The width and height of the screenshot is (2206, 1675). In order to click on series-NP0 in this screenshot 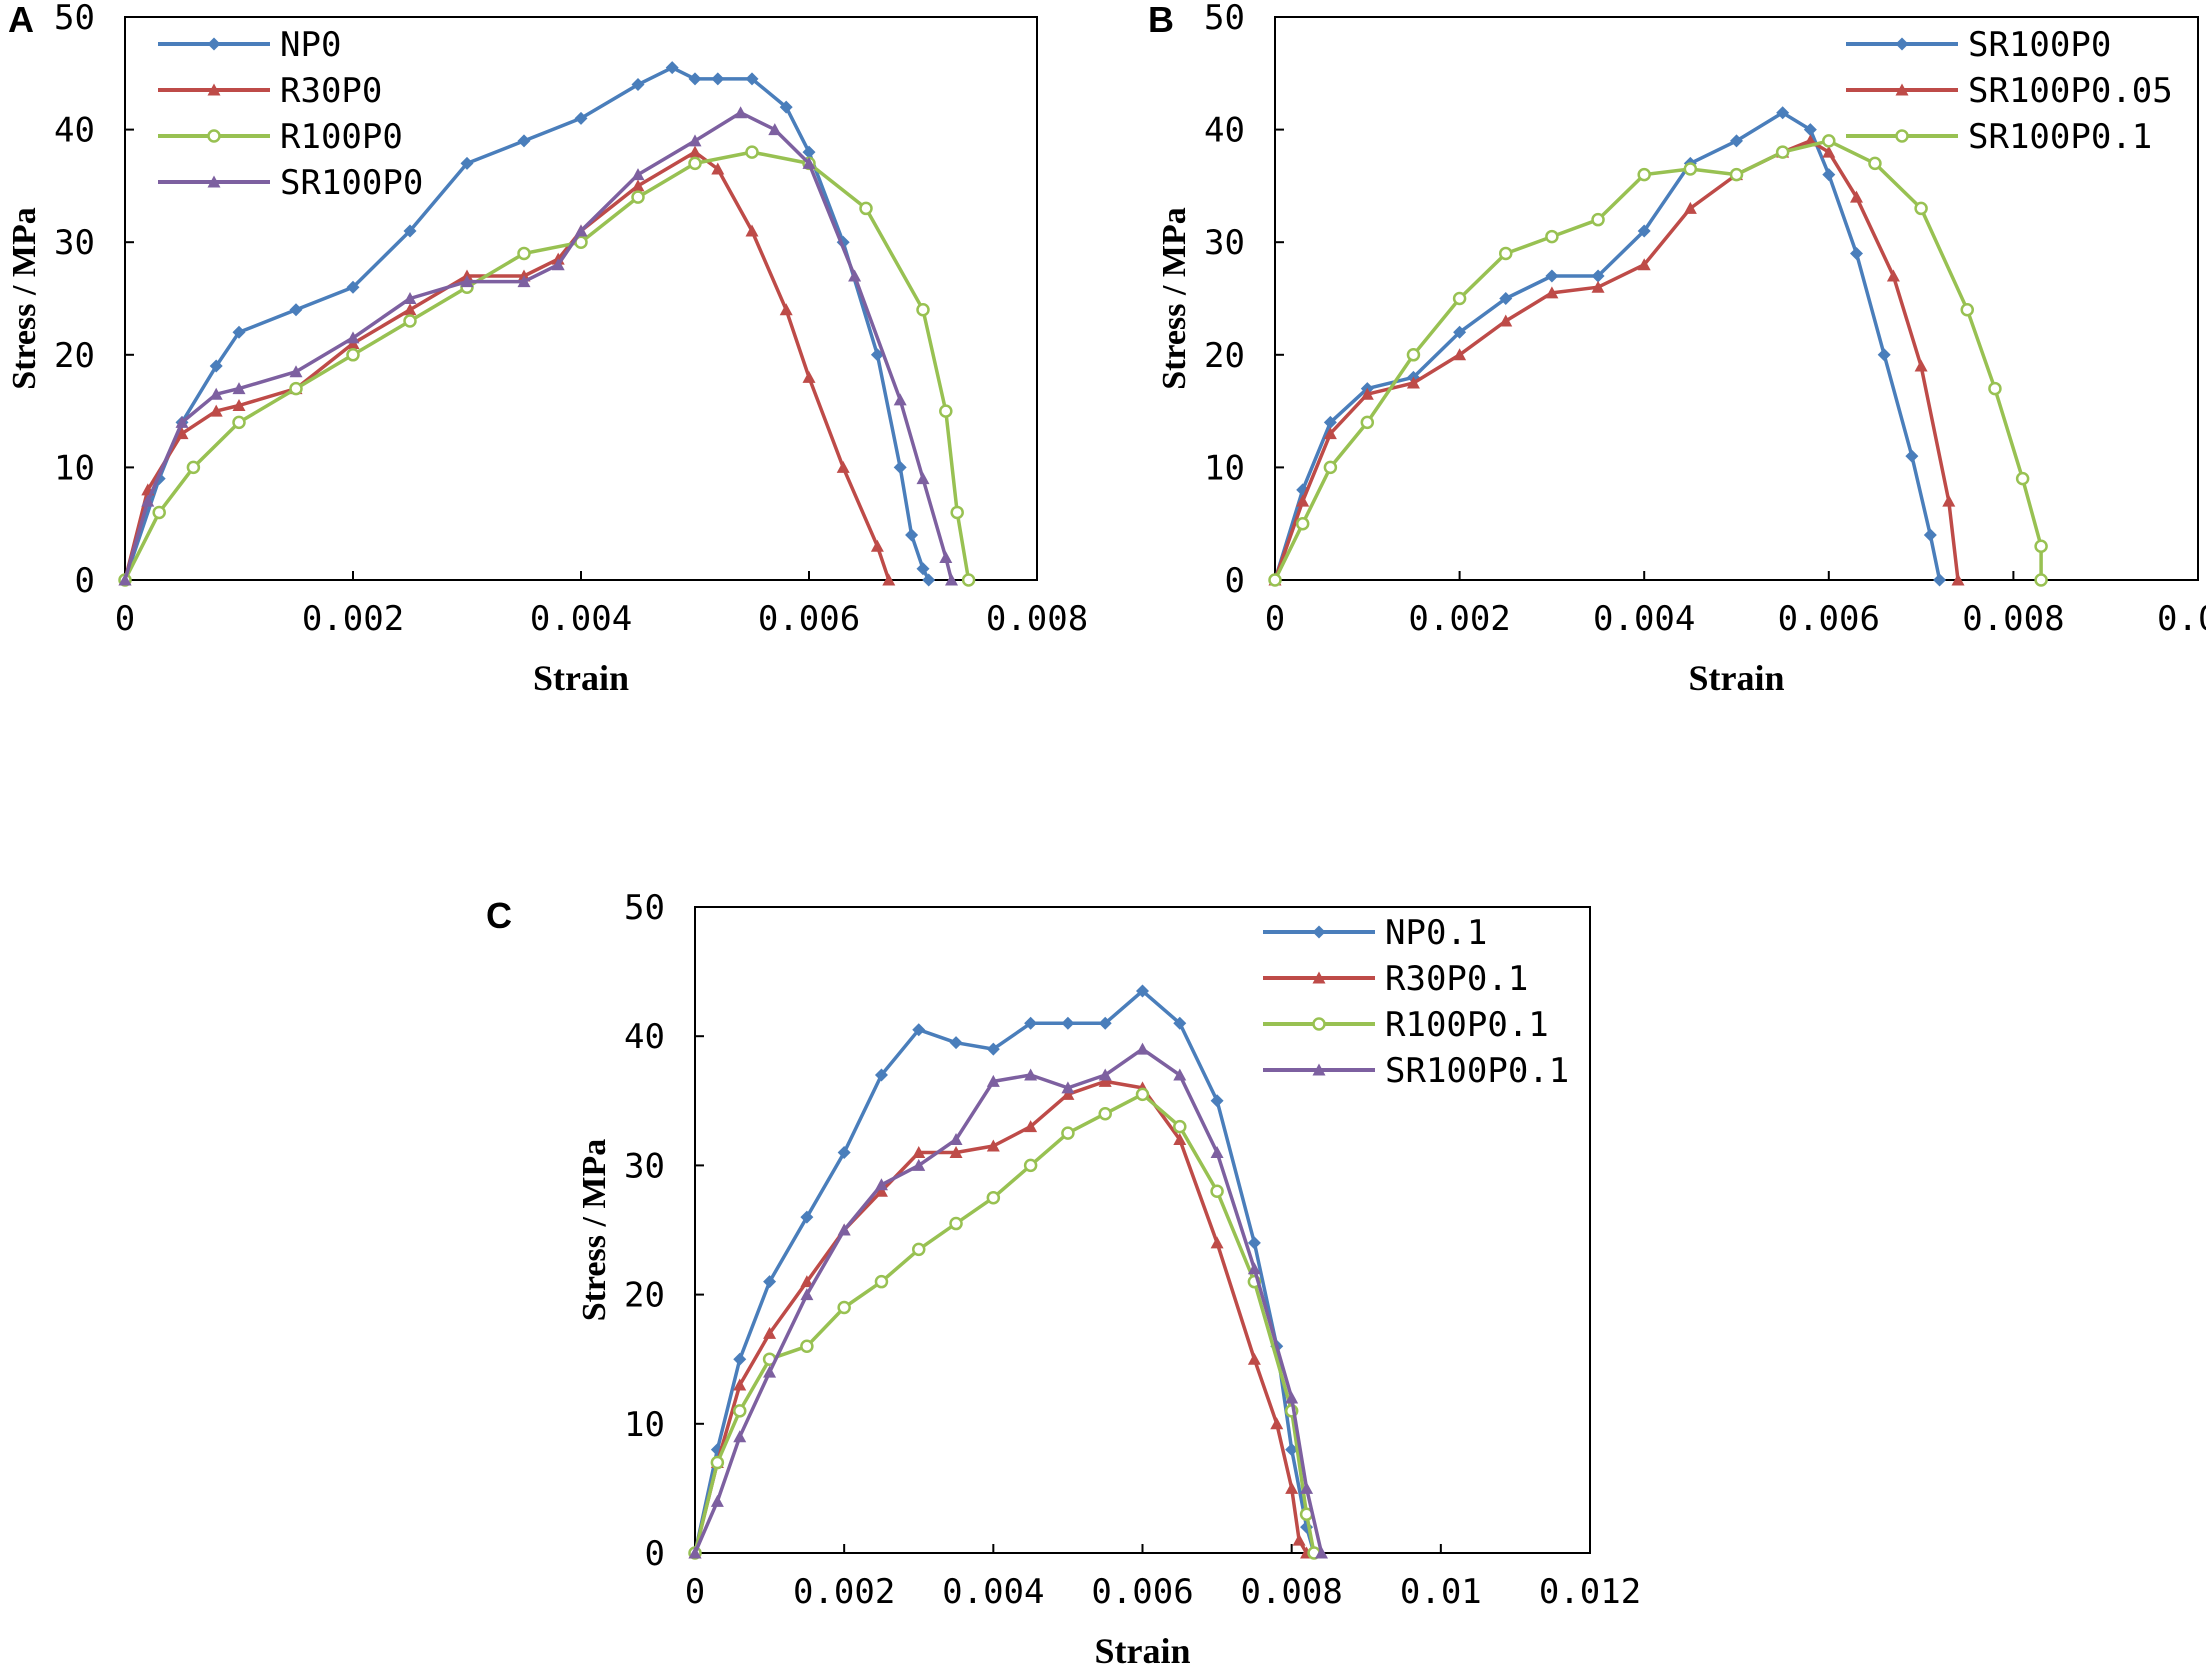, I will do `click(527, 324)`.